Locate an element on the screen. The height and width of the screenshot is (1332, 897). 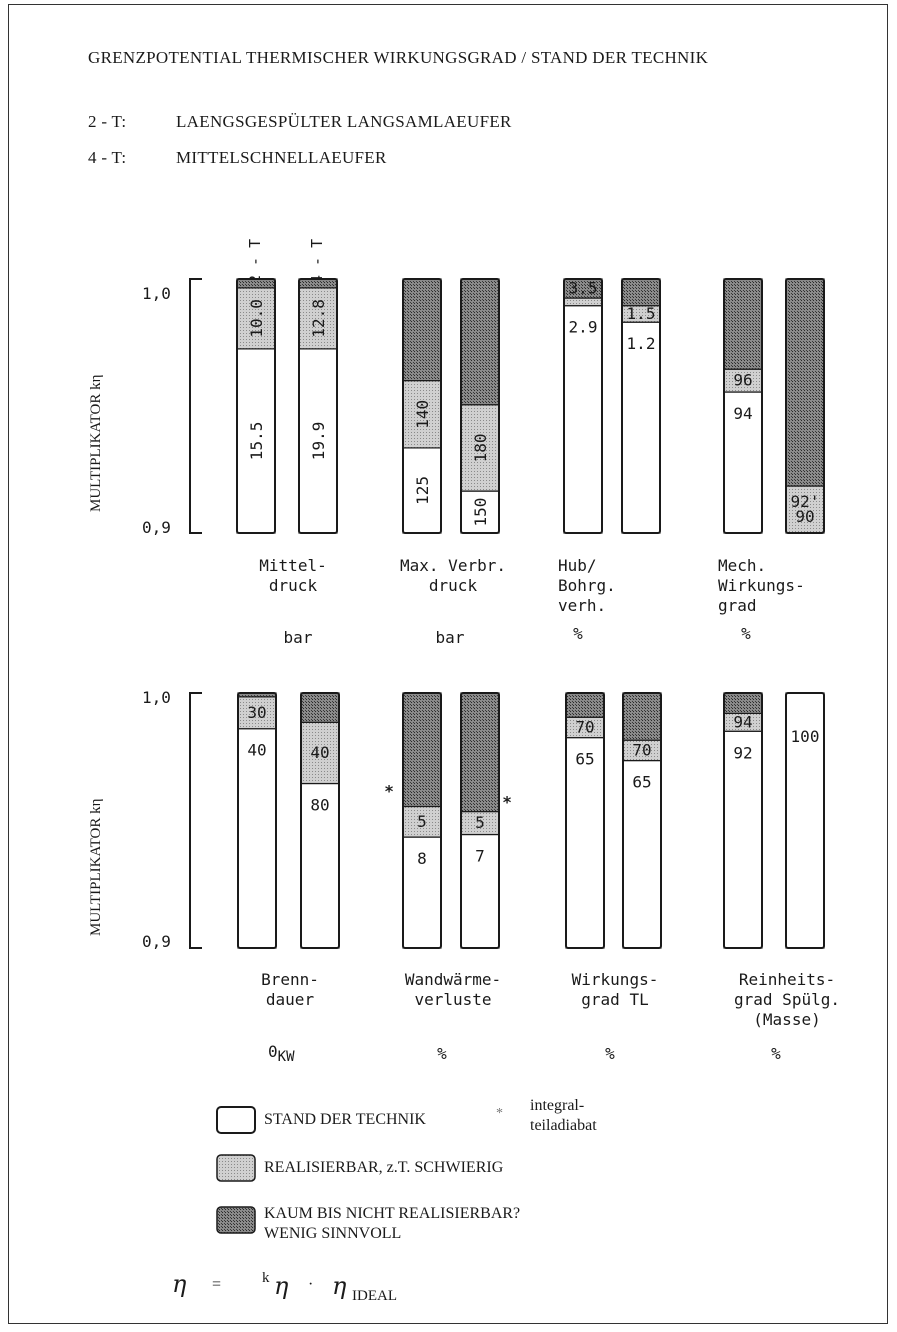
chart1-label-0-0-0: 15.5 is located at coordinates (256, 441).